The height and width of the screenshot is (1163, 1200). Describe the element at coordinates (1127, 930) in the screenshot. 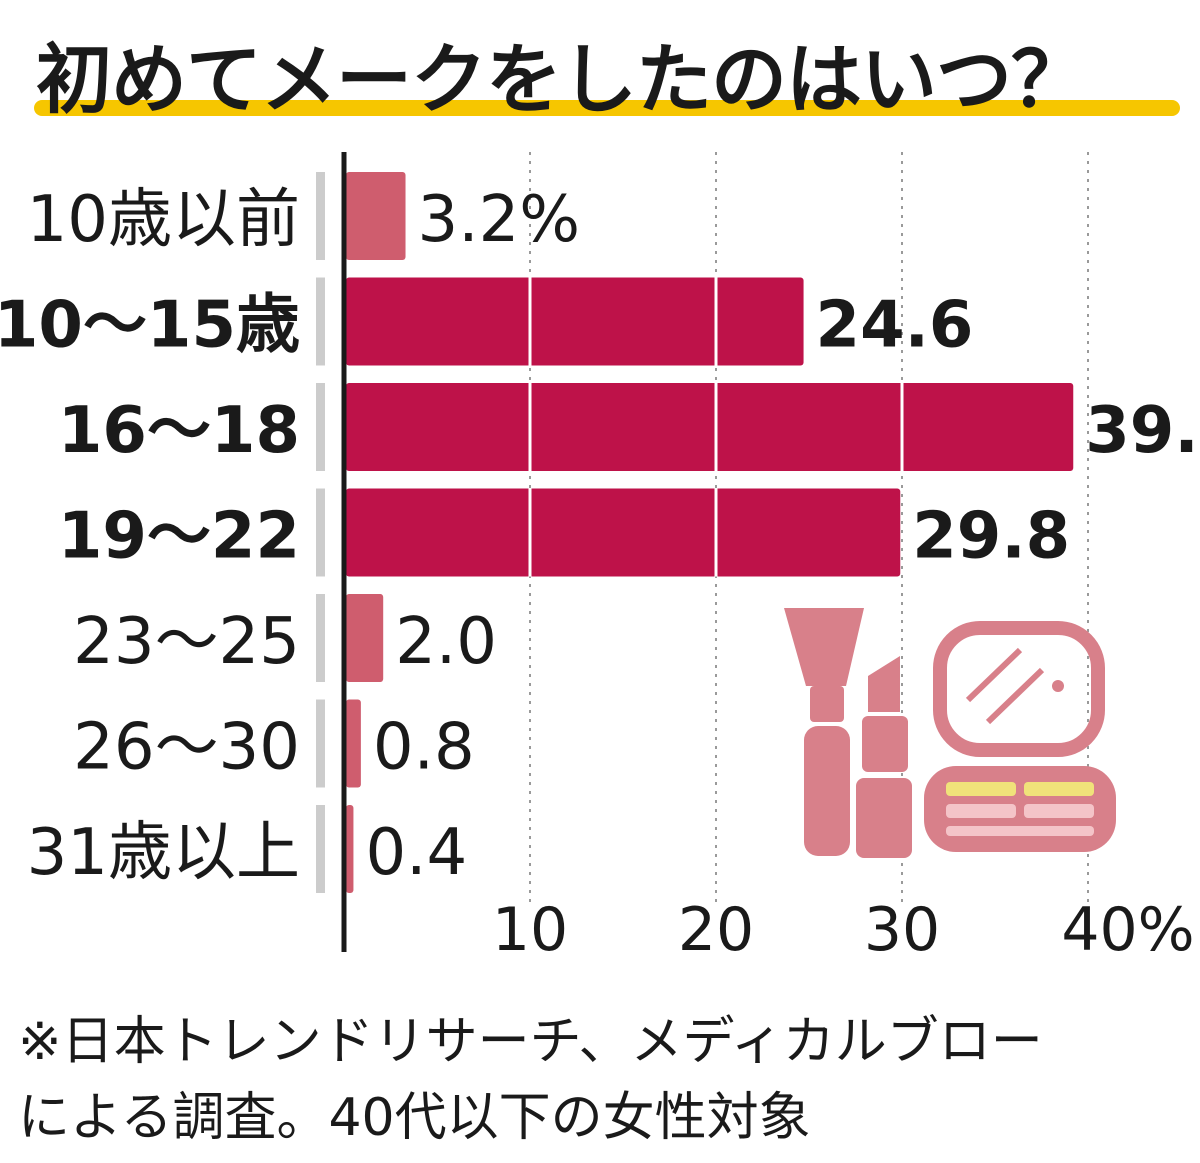

I see `x-tick-label: 40%` at that location.